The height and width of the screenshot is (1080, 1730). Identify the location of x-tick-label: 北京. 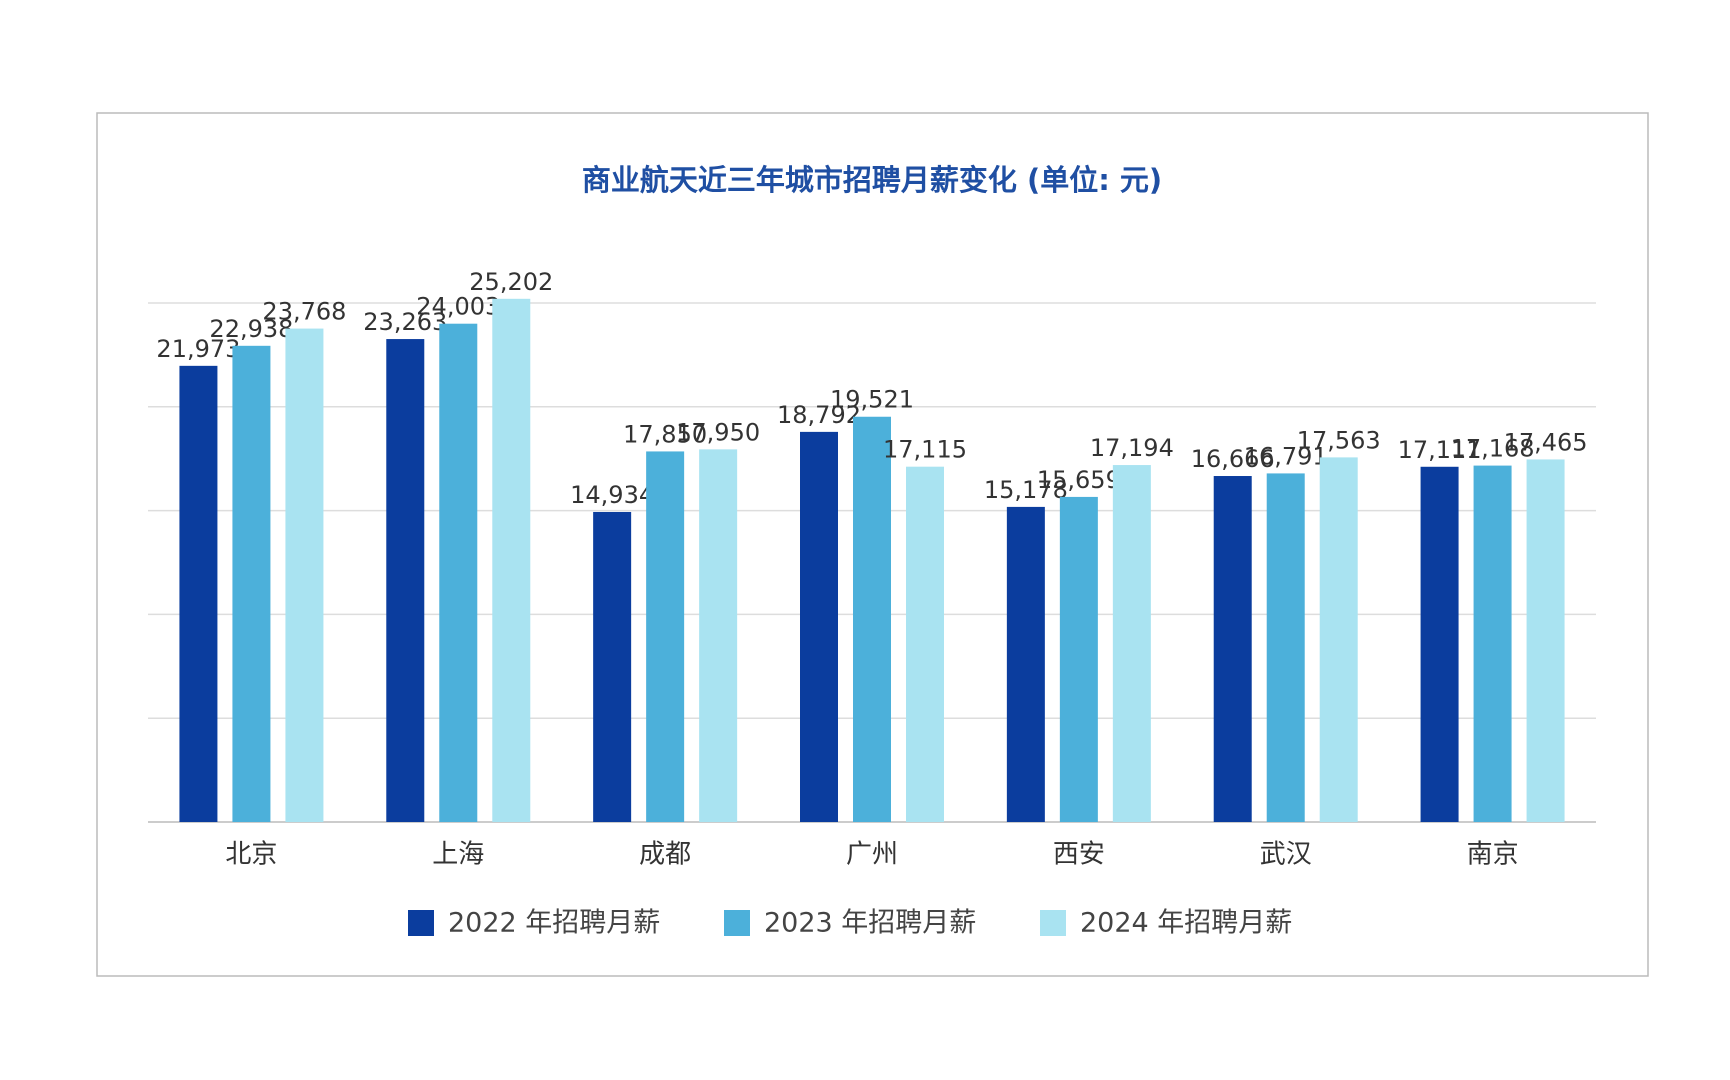
(251, 855).